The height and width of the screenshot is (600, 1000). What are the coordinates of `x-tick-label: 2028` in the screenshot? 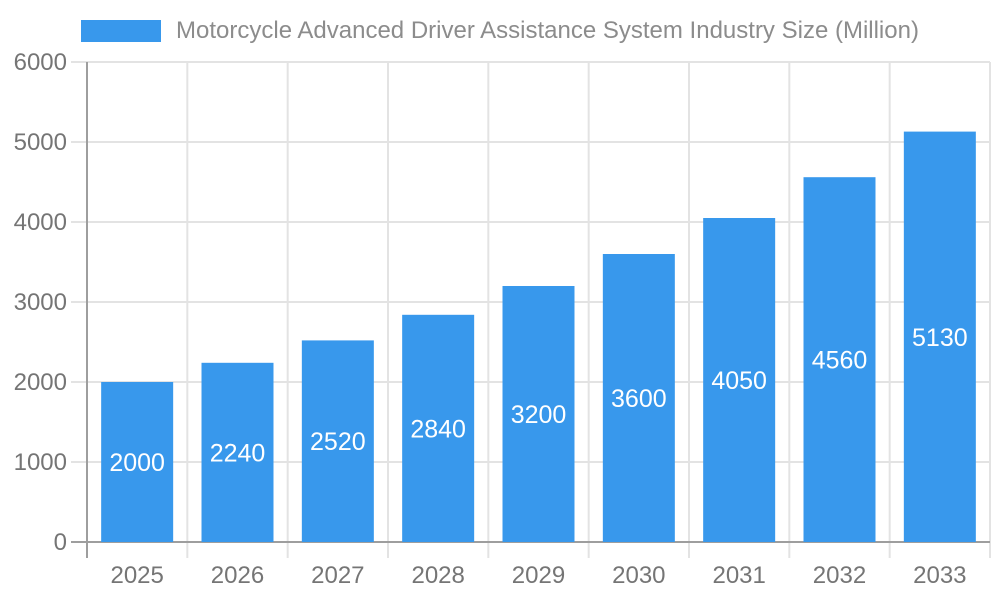 It's located at (437, 575).